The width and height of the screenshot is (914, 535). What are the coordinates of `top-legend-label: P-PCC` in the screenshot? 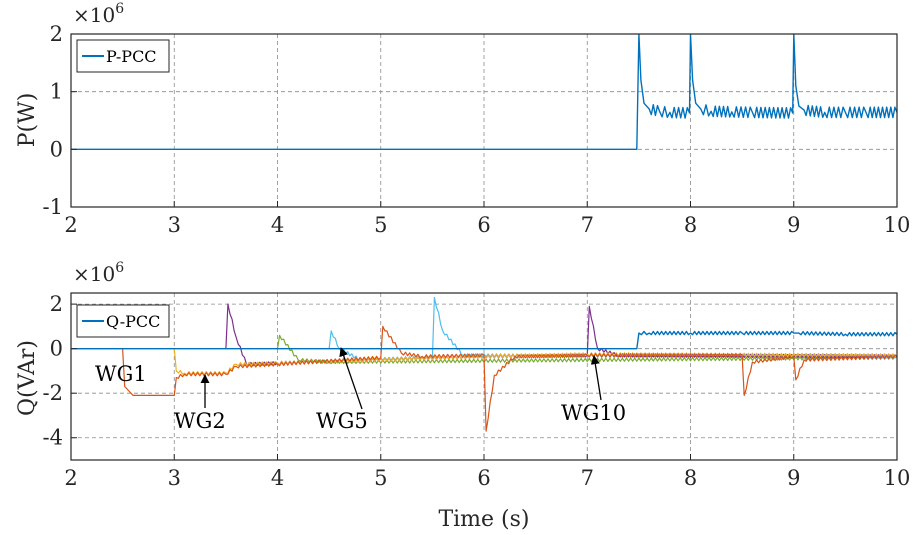 It's located at (131, 56).